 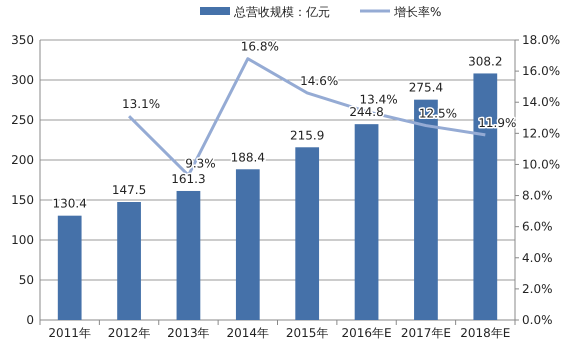 I want to click on y2-tick-label: 12.0%, so click(x=541, y=133).